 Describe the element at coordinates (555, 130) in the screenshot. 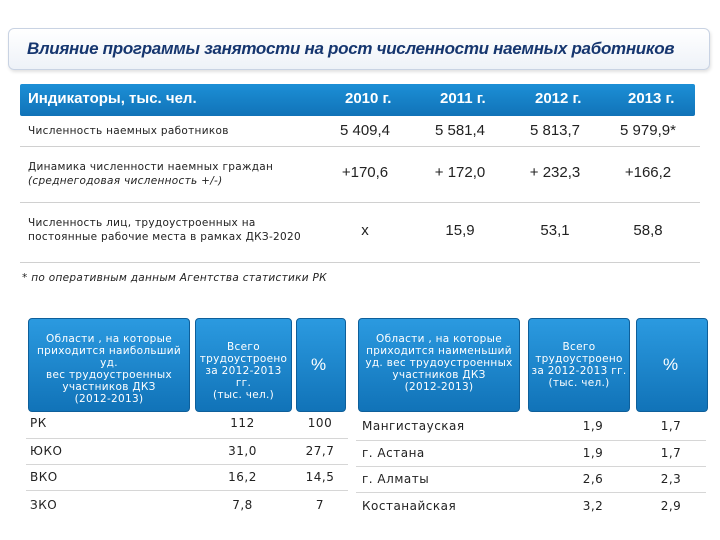

I see `indicator-value: 5 813,7` at that location.